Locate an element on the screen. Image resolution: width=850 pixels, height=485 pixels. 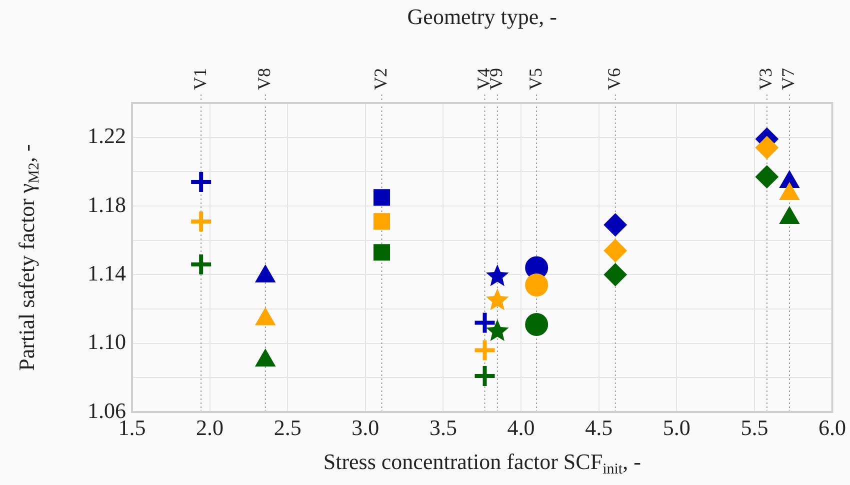
ref-line-label: V5 is located at coordinates (535, 79).